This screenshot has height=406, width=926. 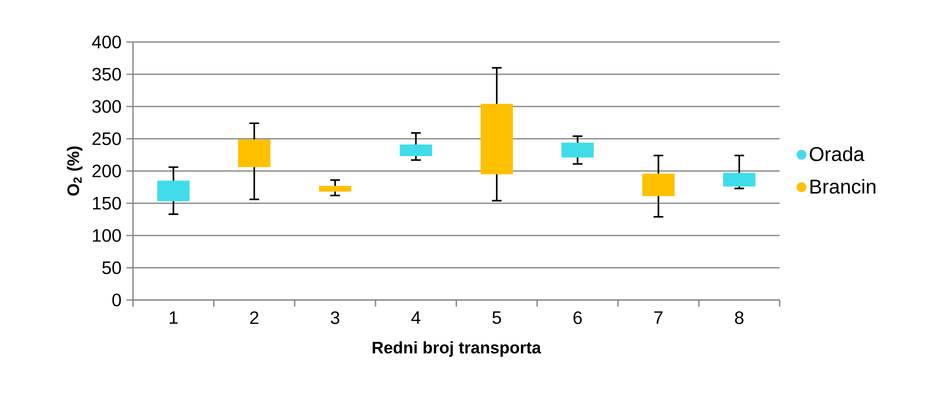 What do you see at coordinates (116, 300) in the screenshot?
I see `y-tick-label: 0` at bounding box center [116, 300].